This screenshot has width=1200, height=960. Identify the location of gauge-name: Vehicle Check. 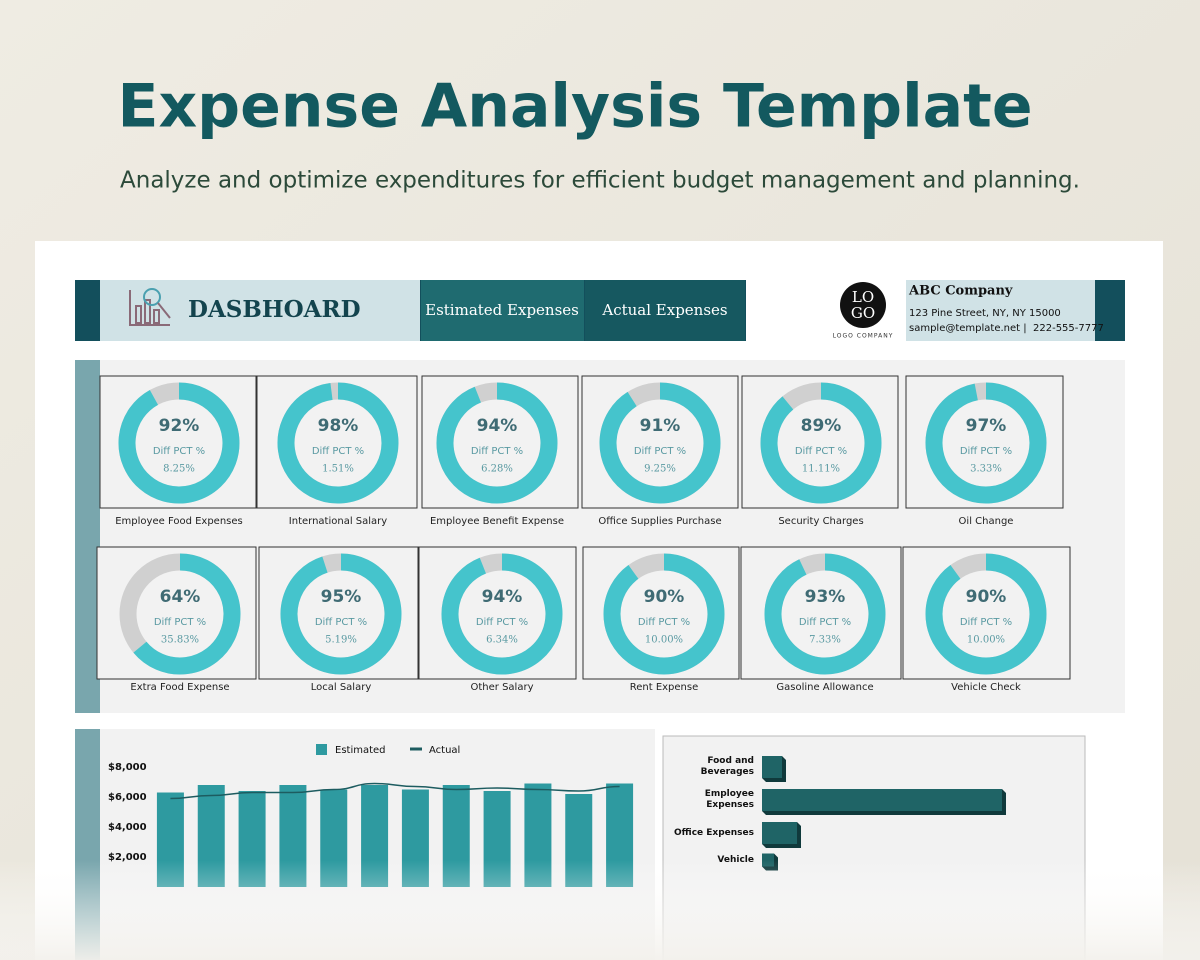
(986, 687).